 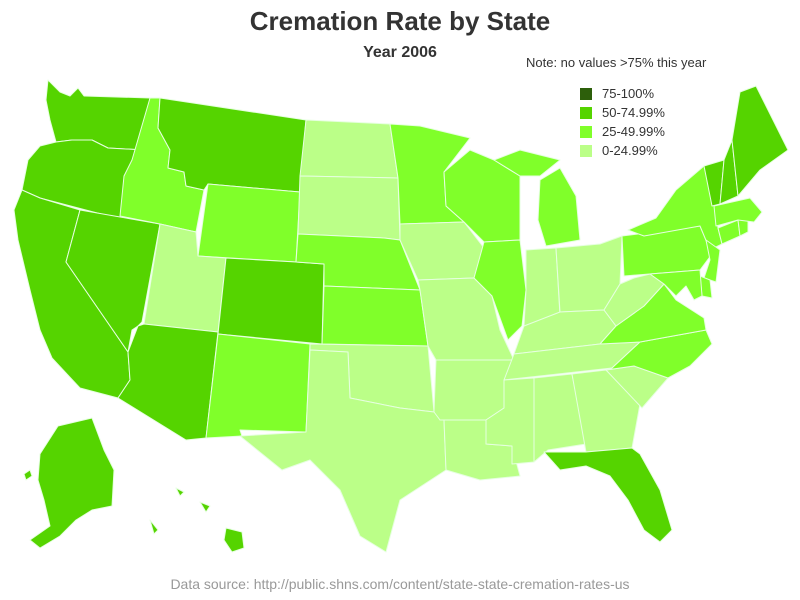 I want to click on state-MA, so click(x=738, y=212).